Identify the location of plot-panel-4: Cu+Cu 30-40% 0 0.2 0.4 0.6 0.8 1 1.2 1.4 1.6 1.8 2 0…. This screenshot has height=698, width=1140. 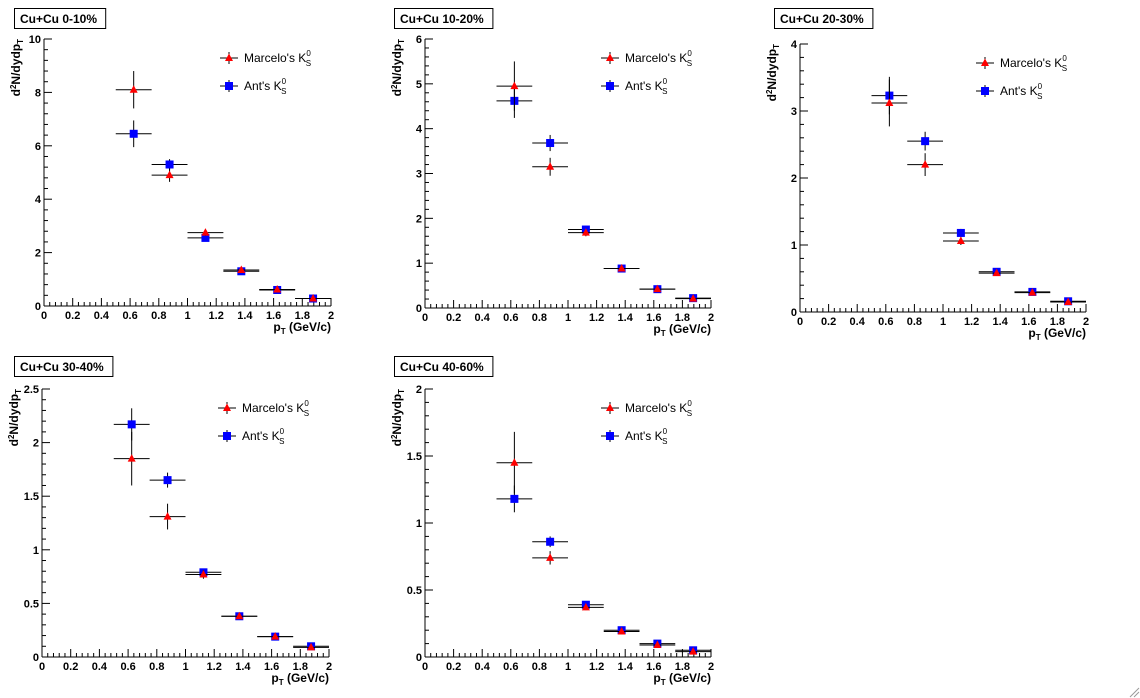
(169, 521).